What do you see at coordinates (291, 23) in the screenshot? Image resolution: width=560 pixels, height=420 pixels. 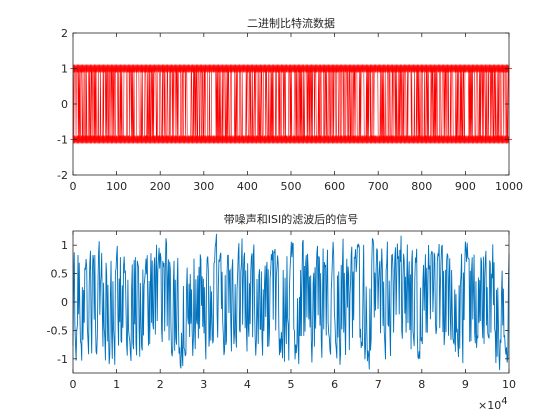 I see `subplot-bitstream-title: 二进制比特流数据` at bounding box center [291, 23].